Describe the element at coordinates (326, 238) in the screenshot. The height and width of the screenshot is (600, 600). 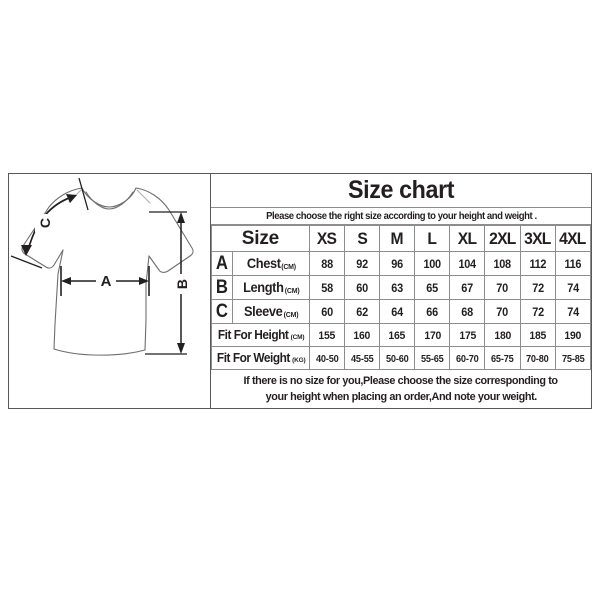
I see `header-size-xs: XS` at that location.